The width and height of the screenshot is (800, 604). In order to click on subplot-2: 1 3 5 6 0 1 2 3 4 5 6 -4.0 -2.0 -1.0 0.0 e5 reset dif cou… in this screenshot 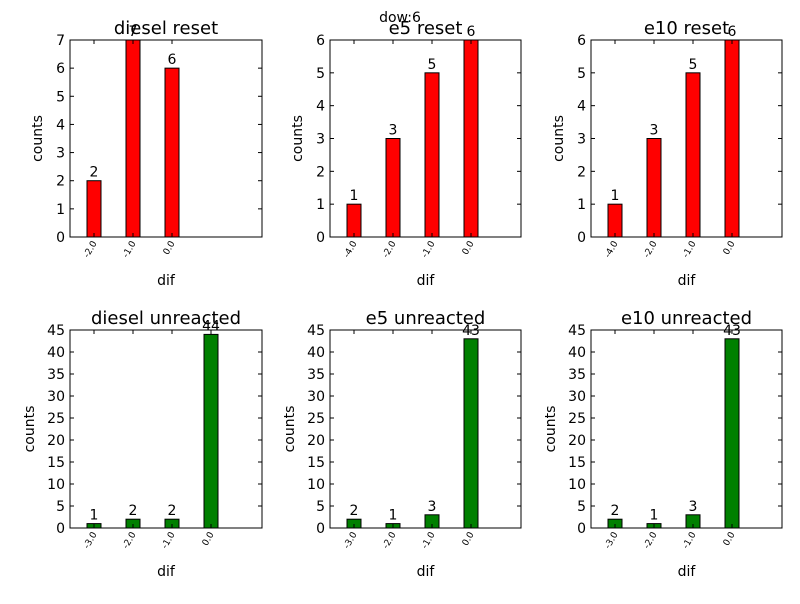, I will do `click(406, 153)`.